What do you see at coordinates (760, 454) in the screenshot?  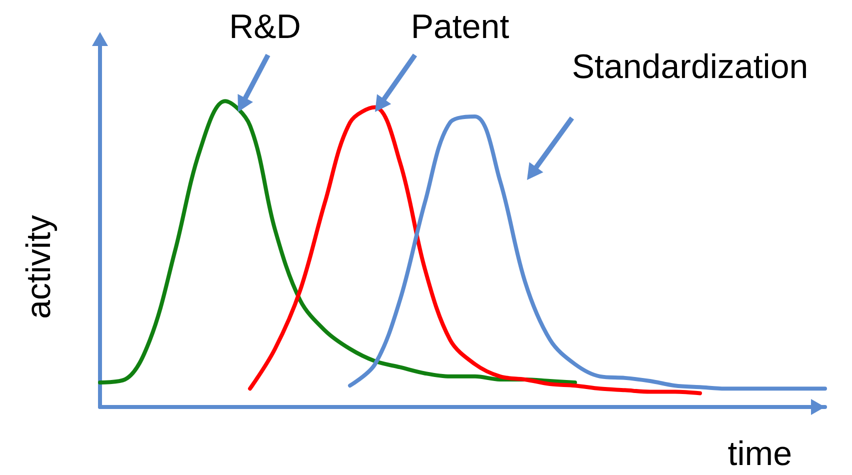 I see `x-axis-title: time` at bounding box center [760, 454].